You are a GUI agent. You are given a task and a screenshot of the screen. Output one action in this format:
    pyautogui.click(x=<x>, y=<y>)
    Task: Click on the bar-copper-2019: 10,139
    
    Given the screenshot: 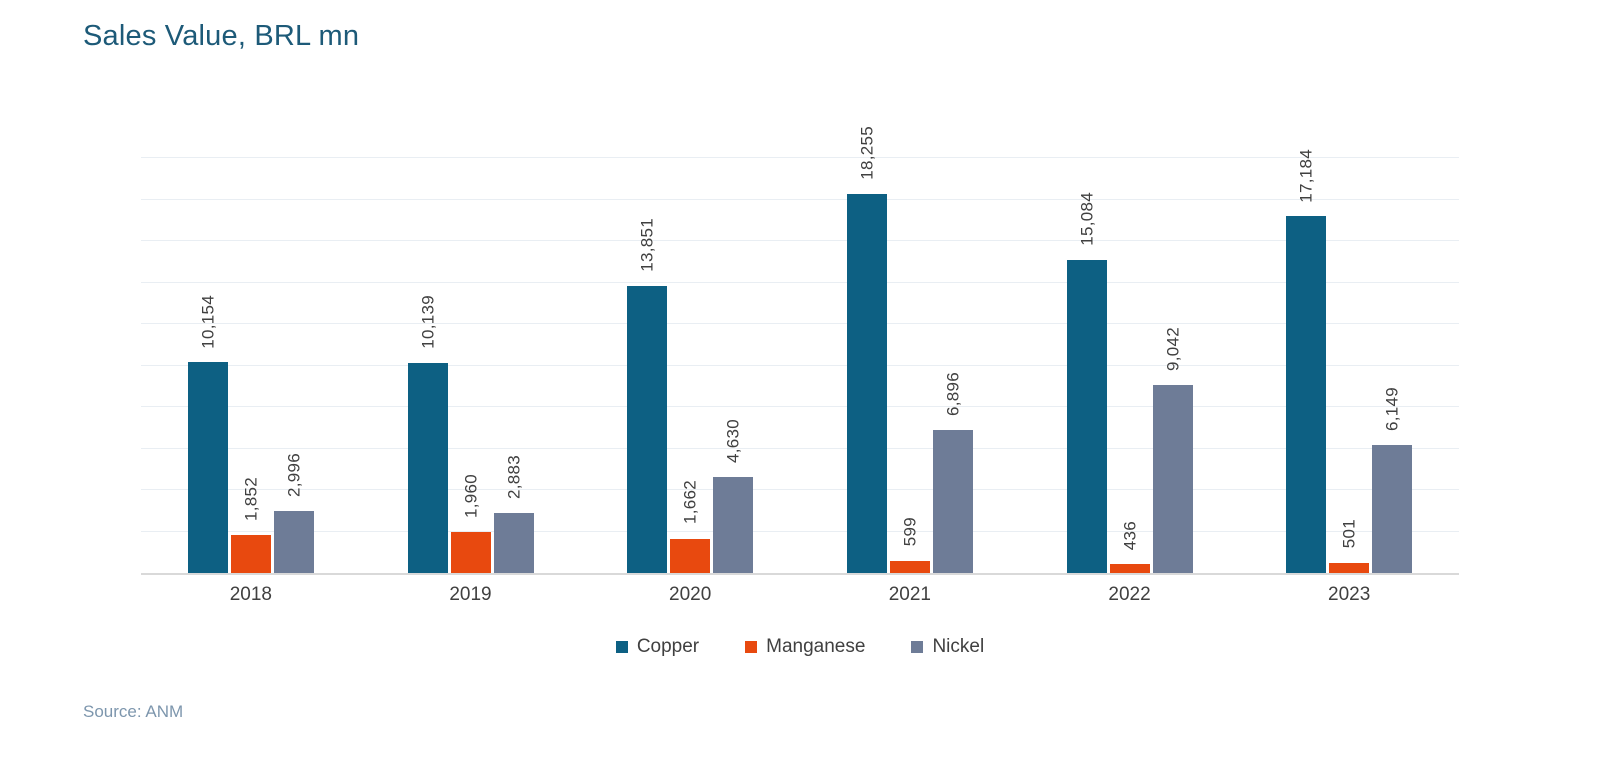 What is the action you would take?
    pyautogui.click(x=427, y=434)
    